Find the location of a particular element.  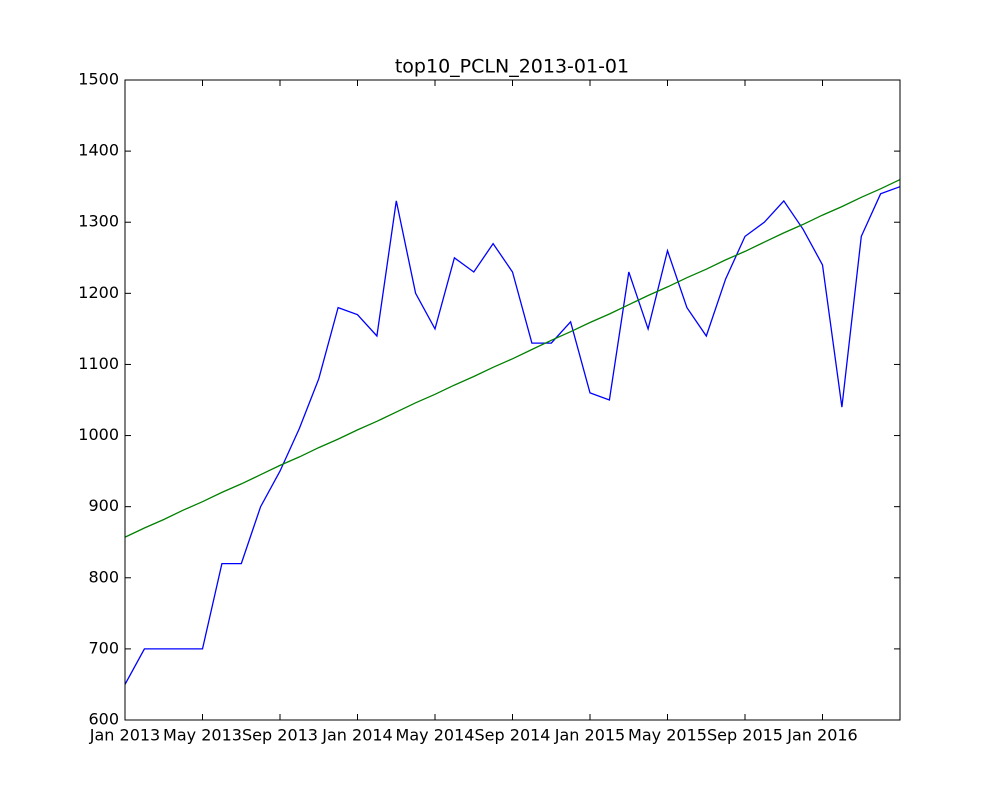

x-tick-label: Sep 2013 is located at coordinates (280, 735).